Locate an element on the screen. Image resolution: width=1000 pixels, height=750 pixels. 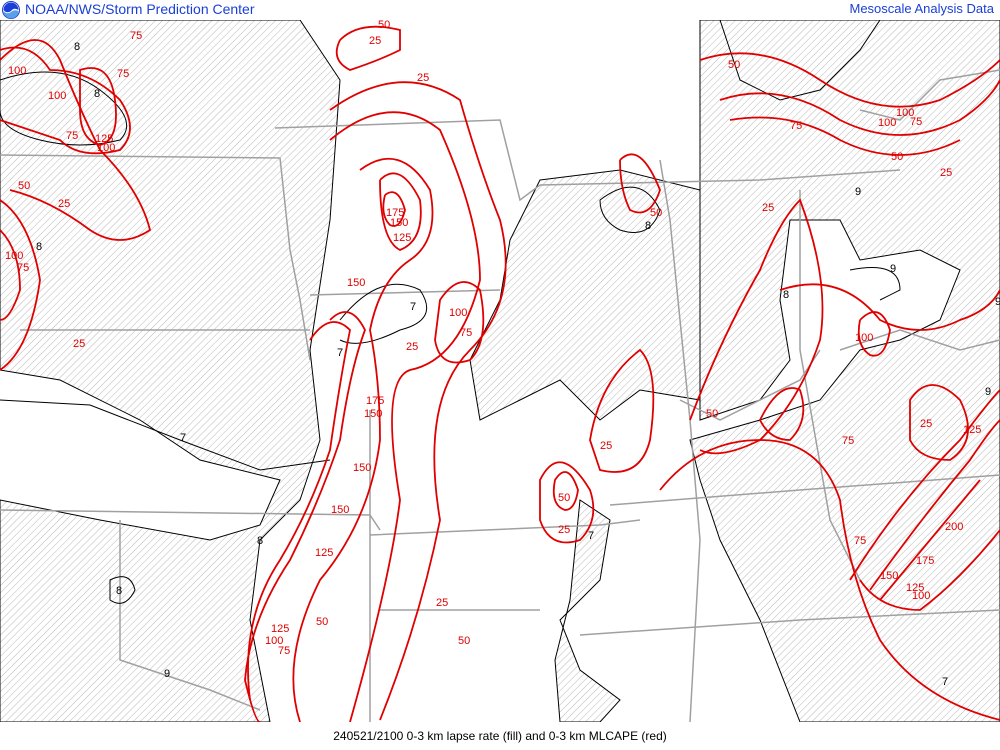
noaa-logo-icon is located at coordinates (11, 10).